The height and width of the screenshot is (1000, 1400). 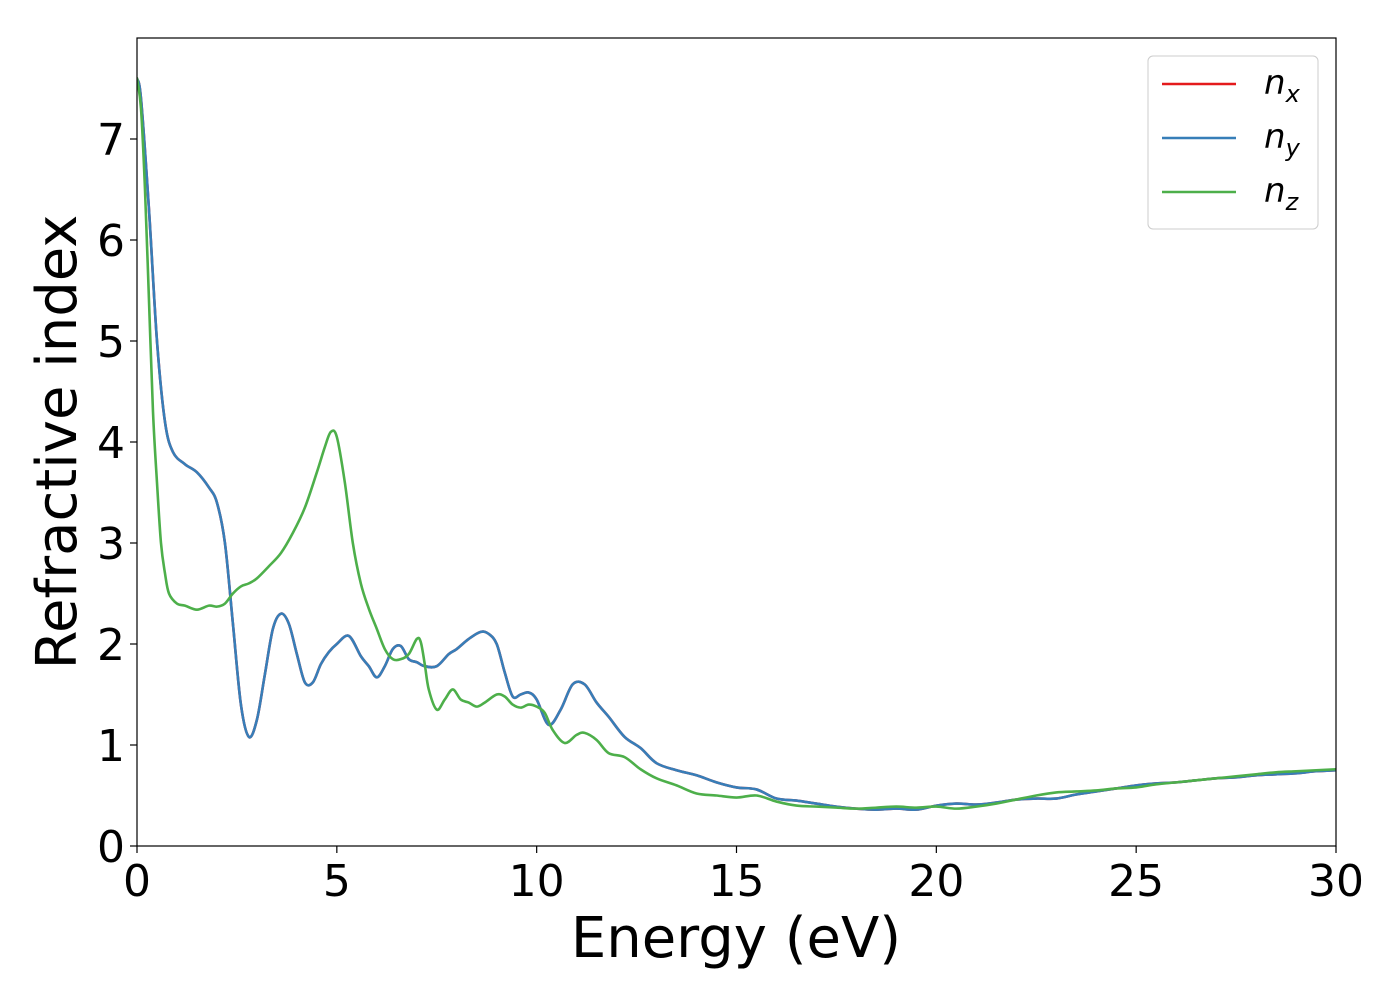 I want to click on legend-label-n-z: nz, so click(x=1282, y=193).